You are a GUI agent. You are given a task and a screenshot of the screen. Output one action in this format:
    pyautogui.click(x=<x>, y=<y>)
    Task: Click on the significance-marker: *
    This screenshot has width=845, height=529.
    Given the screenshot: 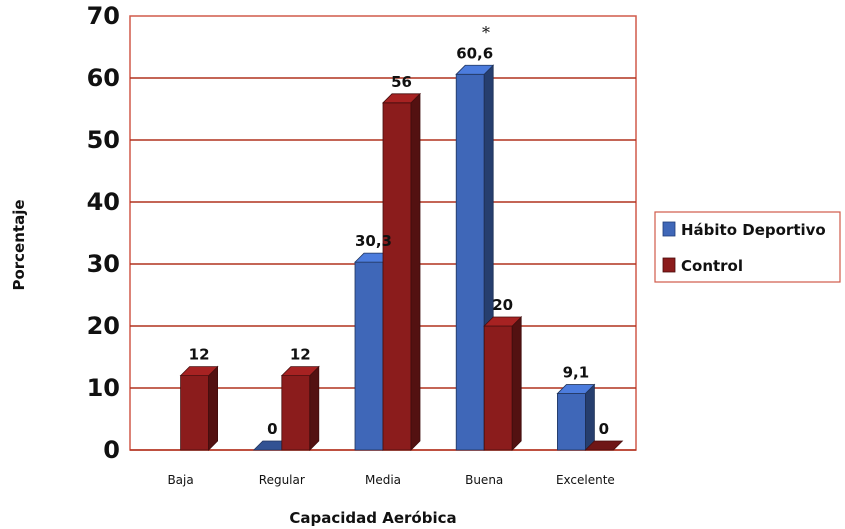 What is the action you would take?
    pyautogui.click(x=486, y=32)
    